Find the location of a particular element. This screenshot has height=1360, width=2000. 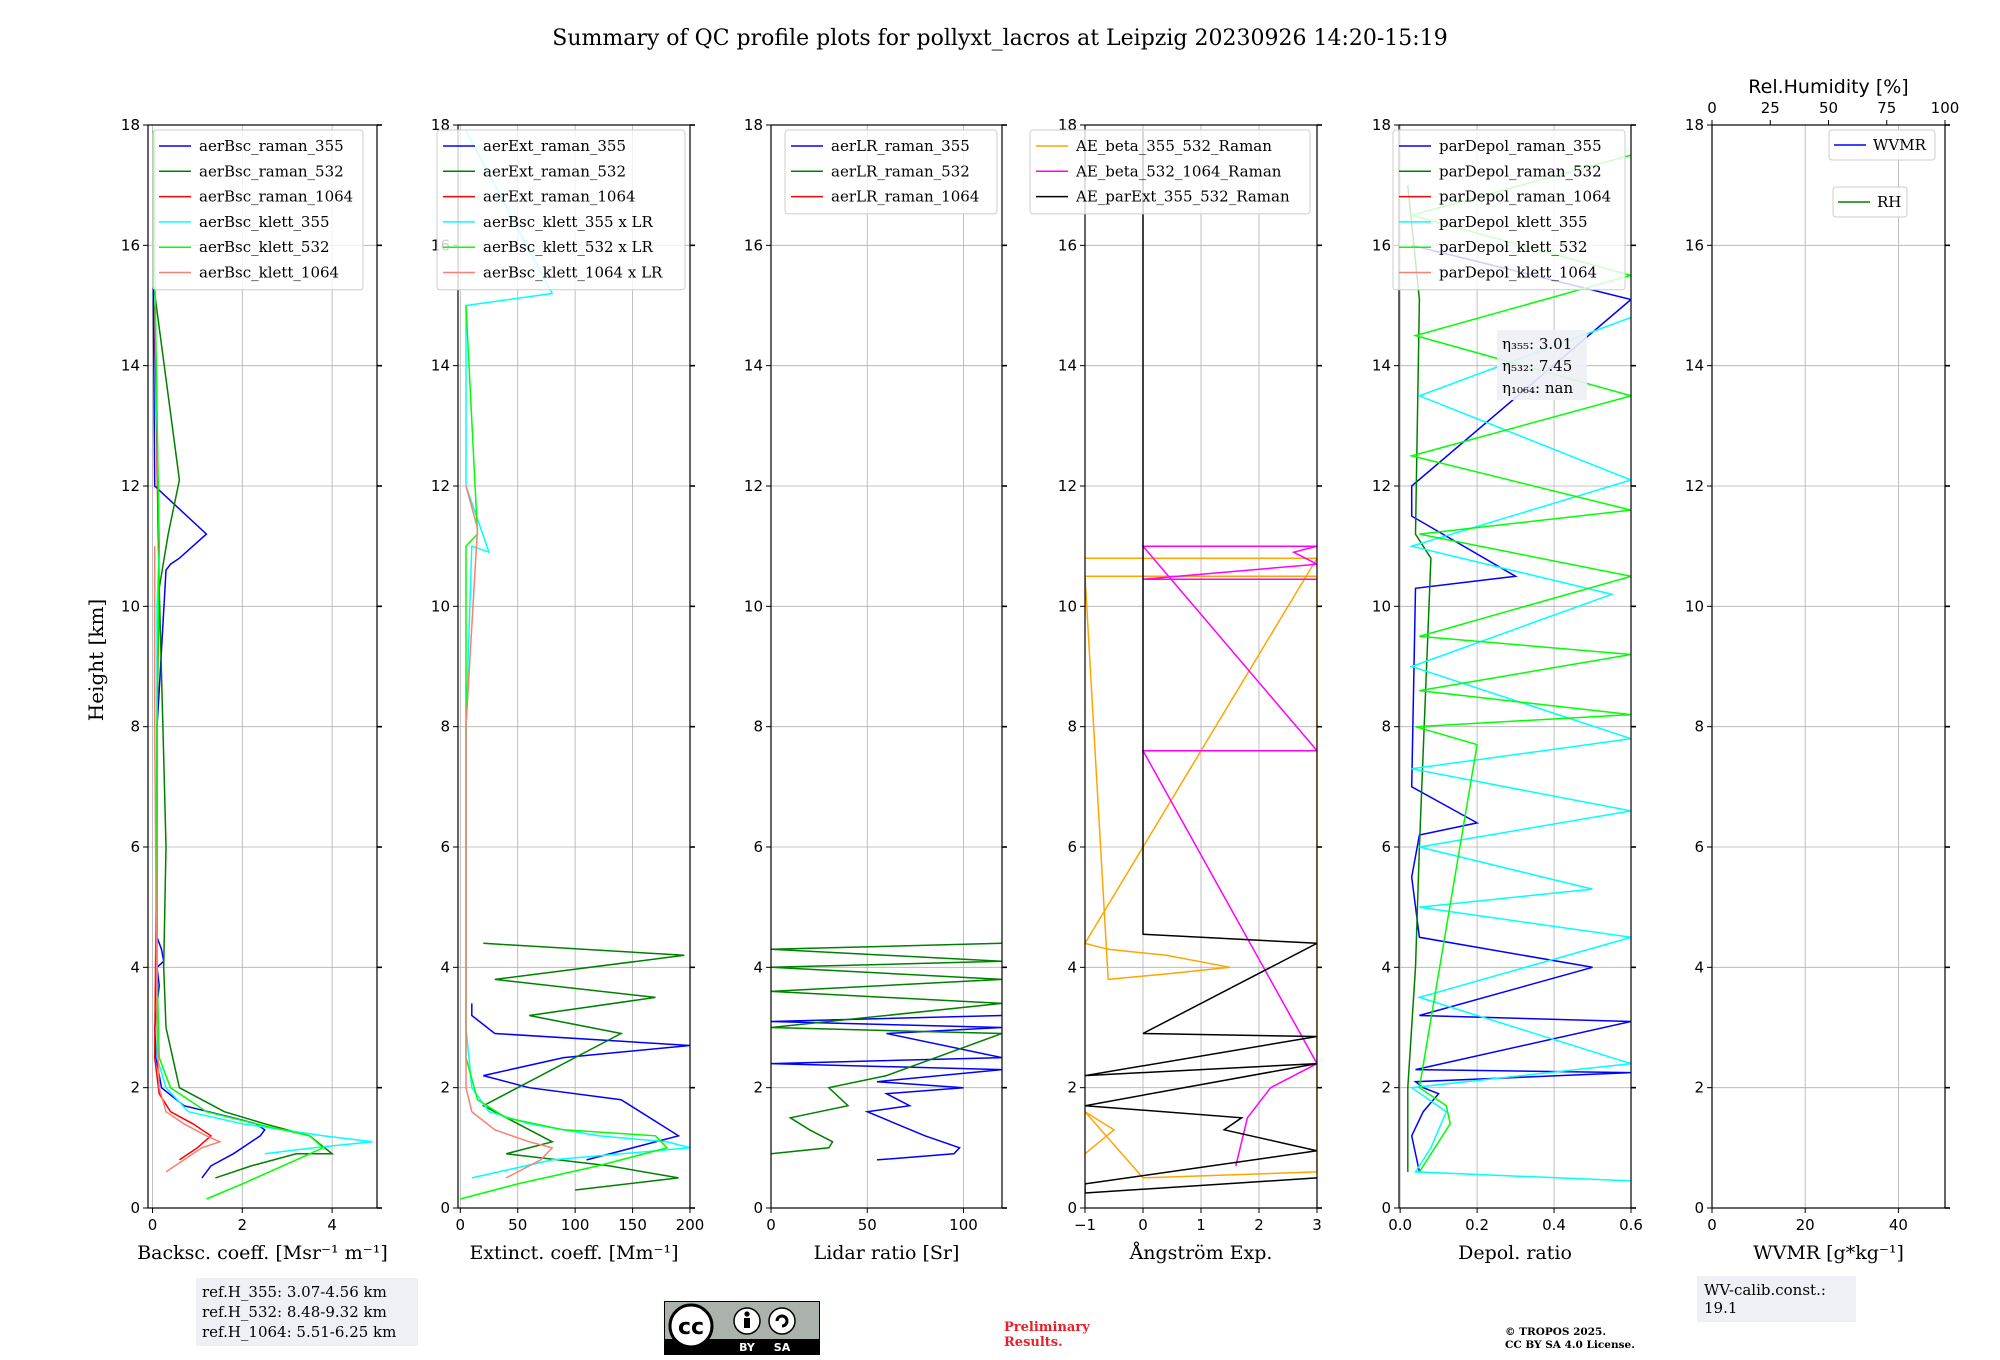

legend-label: aerBsc_raman_355 is located at coordinates (271, 146).